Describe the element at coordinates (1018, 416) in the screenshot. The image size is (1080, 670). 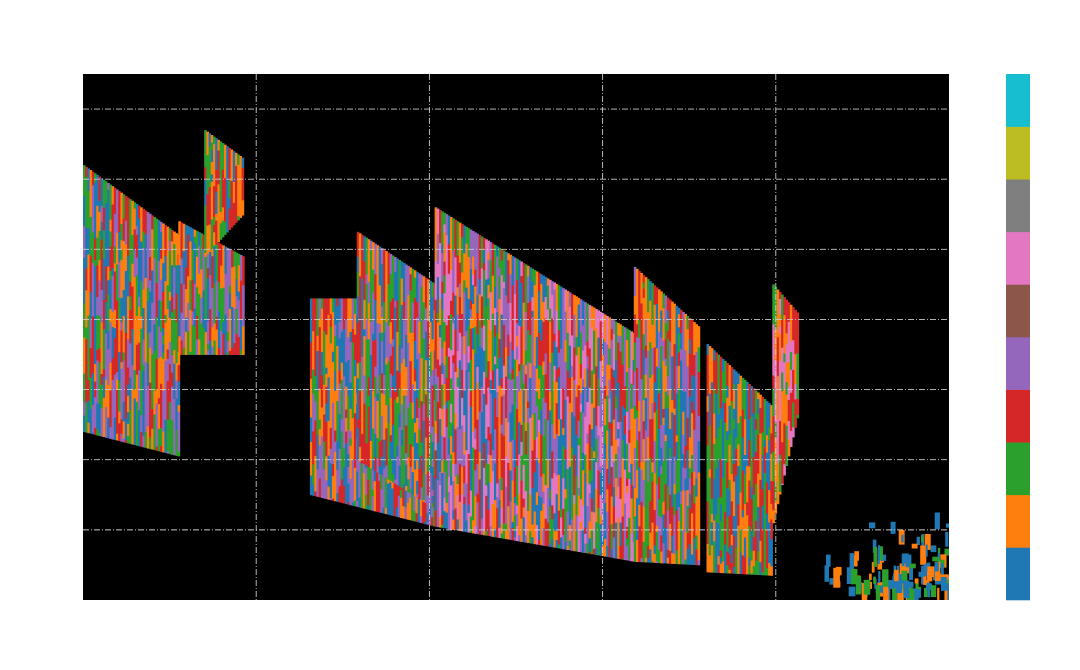
I see `colorbar-swatch` at that location.